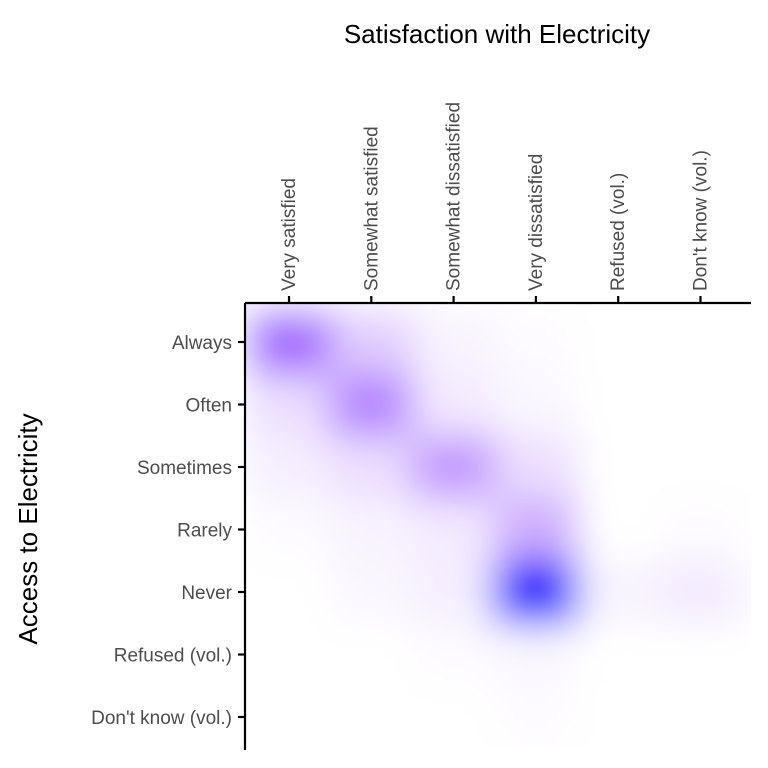 This screenshot has height=768, width=768. What do you see at coordinates (161, 718) in the screenshot?
I see `y-tick-label: Don't know (vol.)` at bounding box center [161, 718].